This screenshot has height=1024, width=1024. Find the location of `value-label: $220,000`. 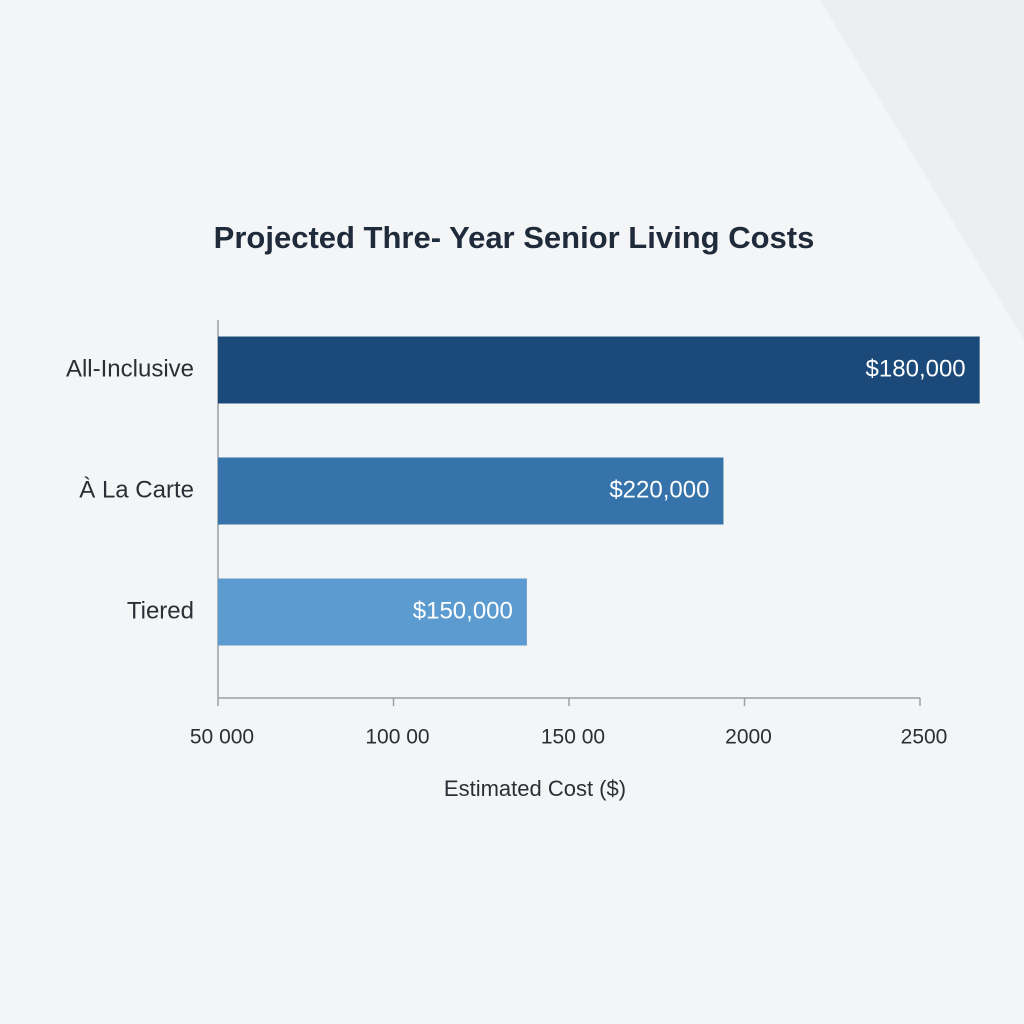

value-label: $220,000 is located at coordinates (659, 489).